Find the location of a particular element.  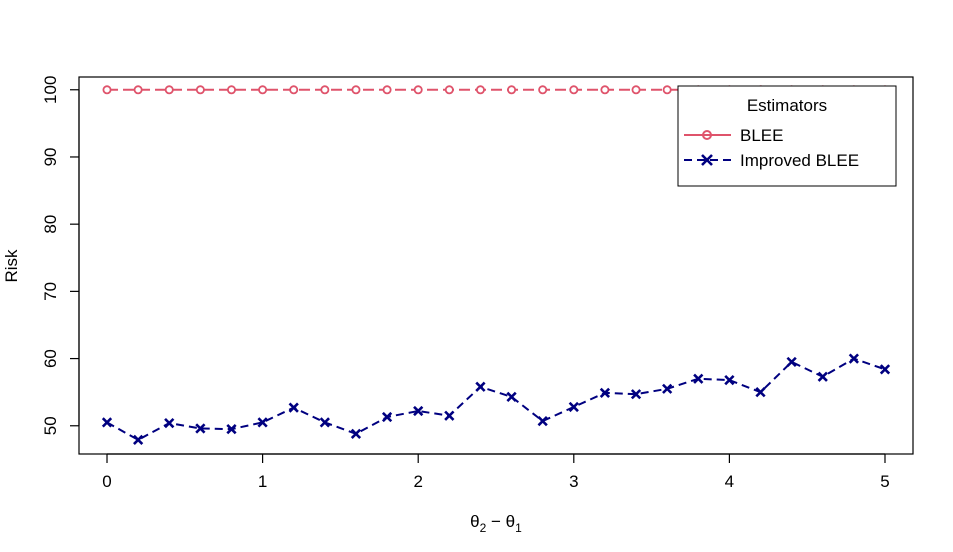

legend-marker-improved-blee is located at coordinates (707, 160).